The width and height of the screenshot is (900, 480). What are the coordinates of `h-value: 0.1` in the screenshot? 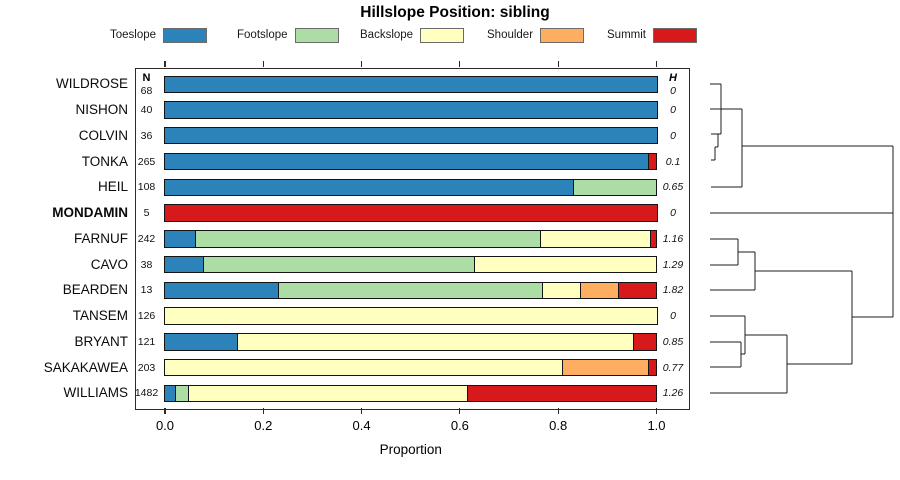 It's located at (673, 161).